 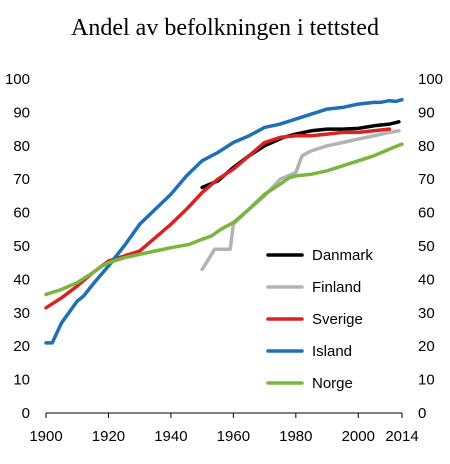 I want to click on series-line-finland, so click(x=300, y=200).